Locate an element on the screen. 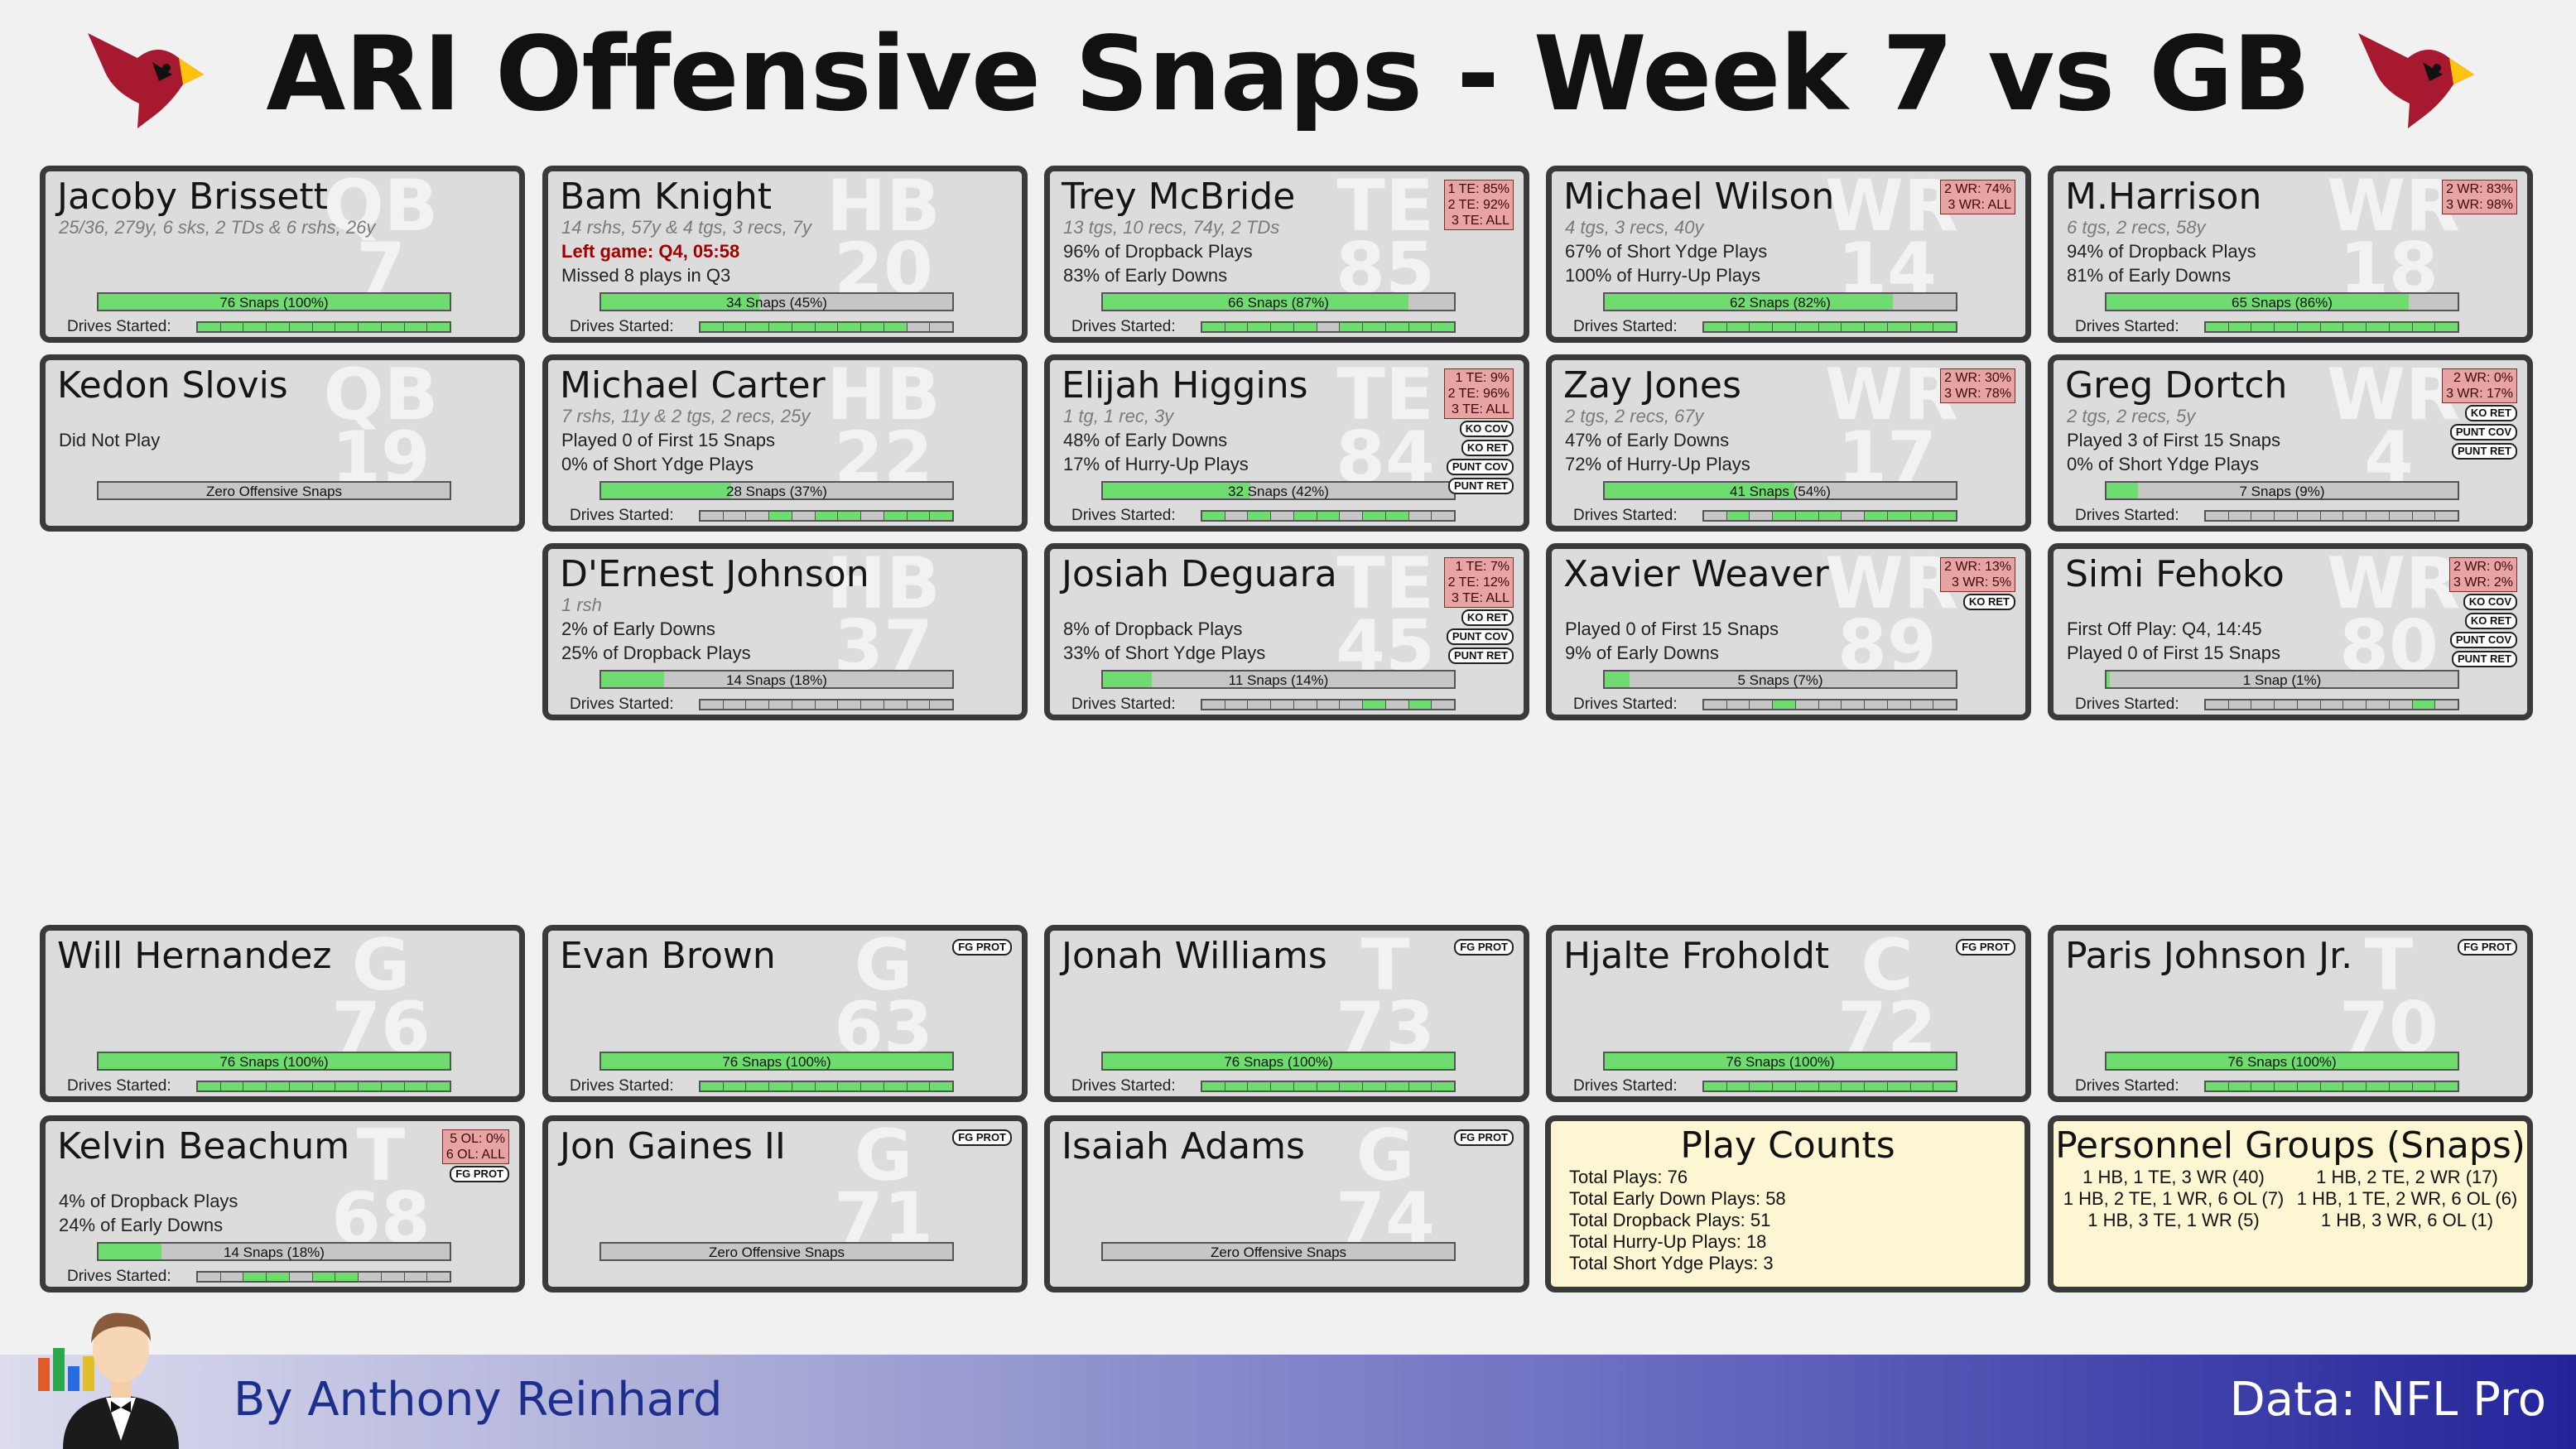  position-watermark: QB 19 is located at coordinates (381, 429).